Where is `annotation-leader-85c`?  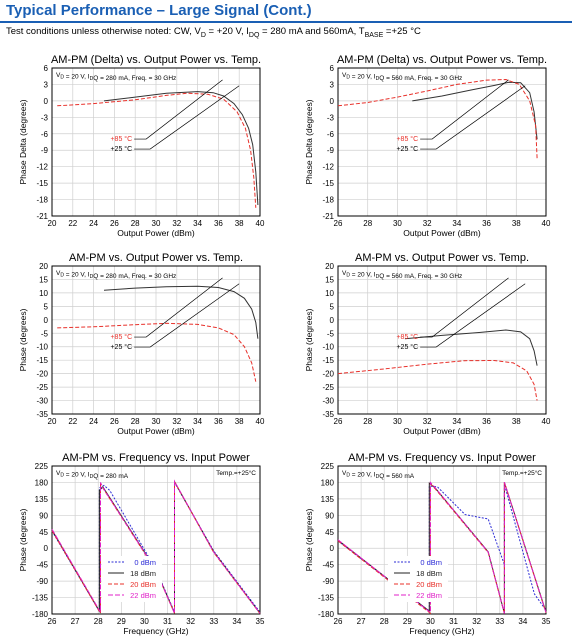
annotation-leader-85c is located at coordinates (178, 307).